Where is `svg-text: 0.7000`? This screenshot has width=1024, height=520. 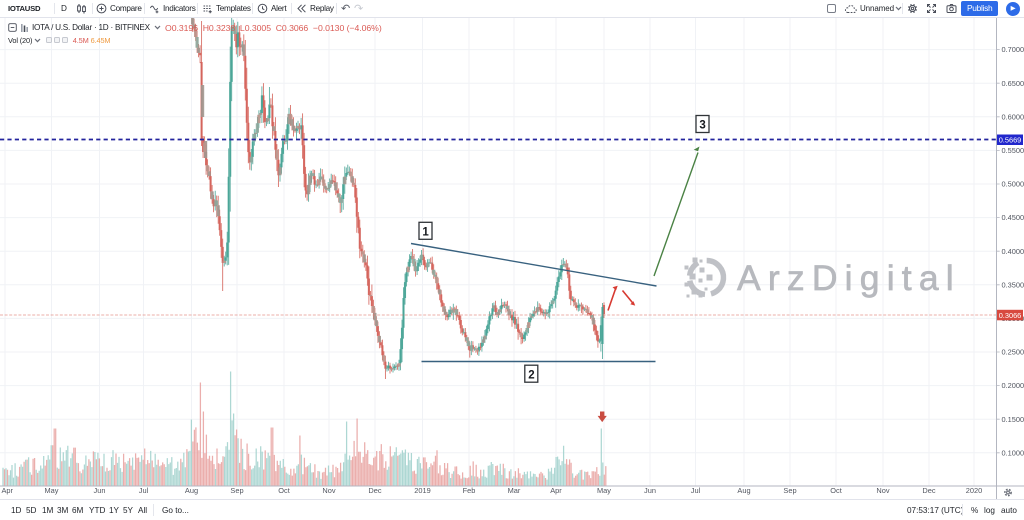 svg-text: 0.7000 is located at coordinates (1013, 49).